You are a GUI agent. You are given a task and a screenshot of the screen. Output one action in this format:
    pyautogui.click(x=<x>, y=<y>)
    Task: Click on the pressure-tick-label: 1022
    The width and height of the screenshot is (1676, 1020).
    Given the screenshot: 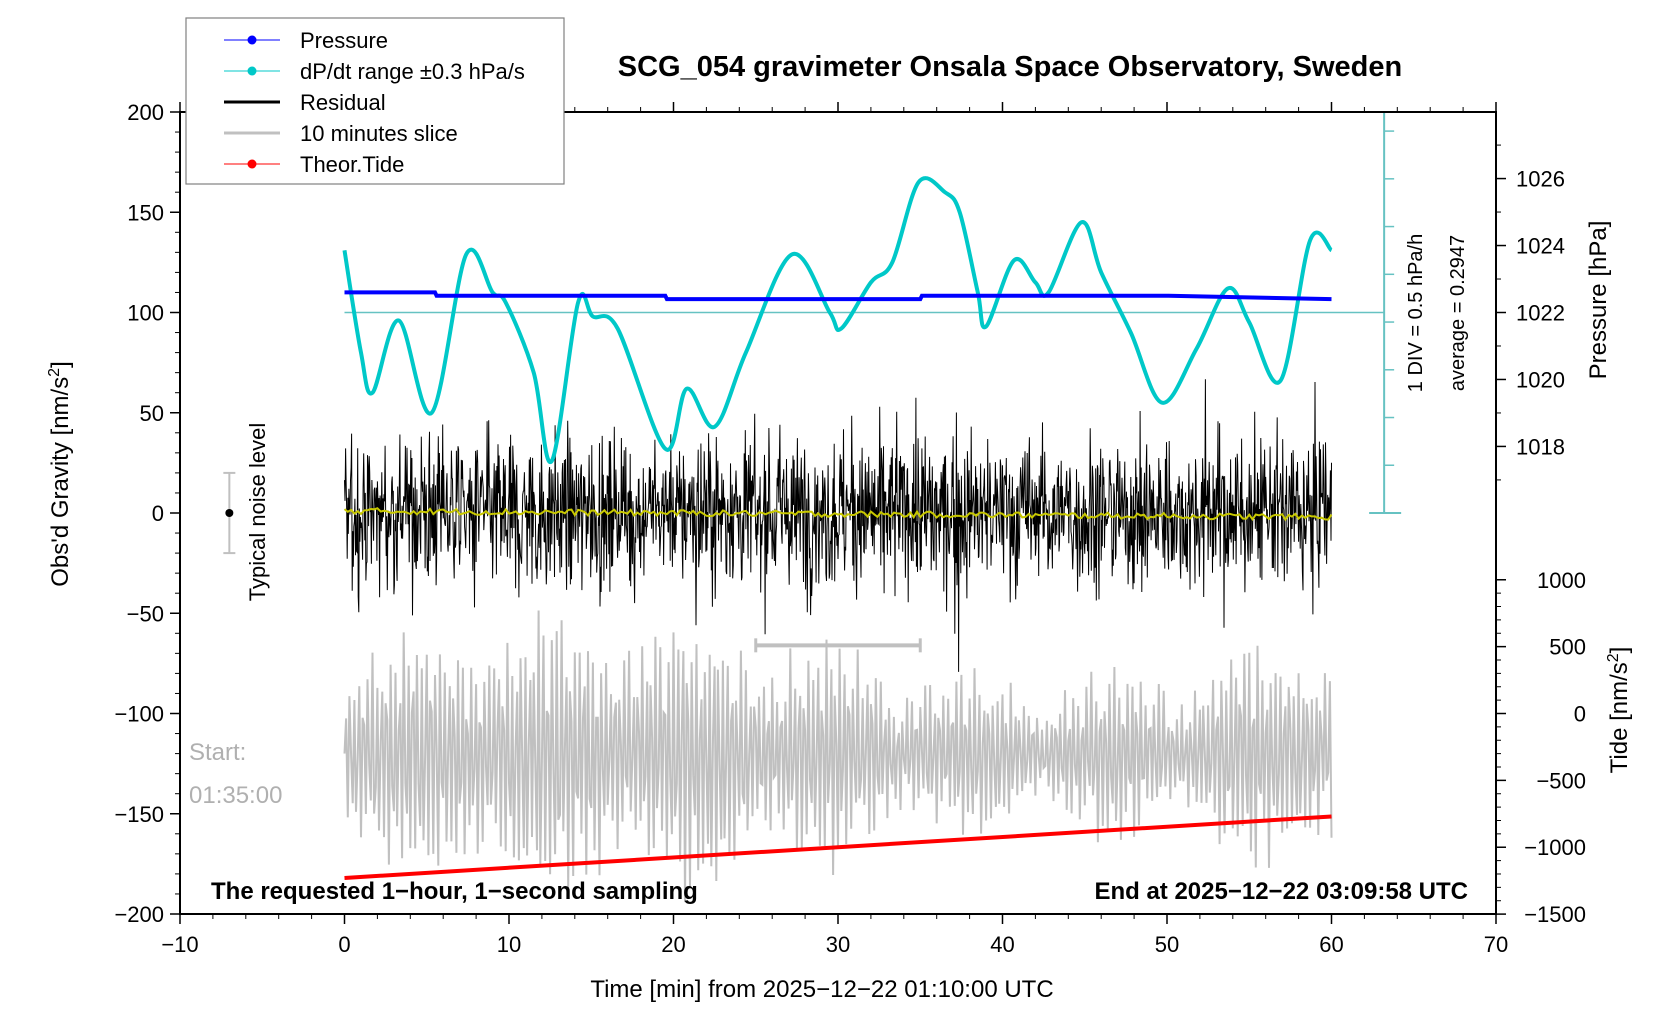 What is the action you would take?
    pyautogui.click(x=1540, y=313)
    